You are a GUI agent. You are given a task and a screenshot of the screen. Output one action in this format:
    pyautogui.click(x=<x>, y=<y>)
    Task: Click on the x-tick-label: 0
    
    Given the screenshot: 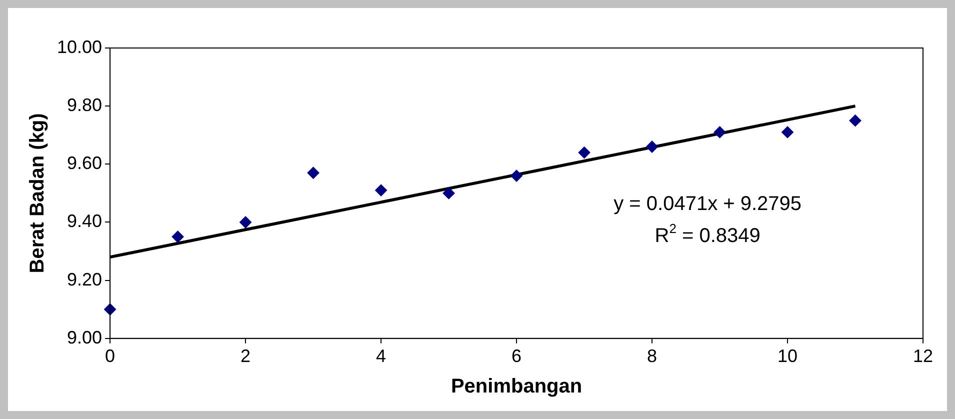 What is the action you would take?
    pyautogui.click(x=110, y=356)
    